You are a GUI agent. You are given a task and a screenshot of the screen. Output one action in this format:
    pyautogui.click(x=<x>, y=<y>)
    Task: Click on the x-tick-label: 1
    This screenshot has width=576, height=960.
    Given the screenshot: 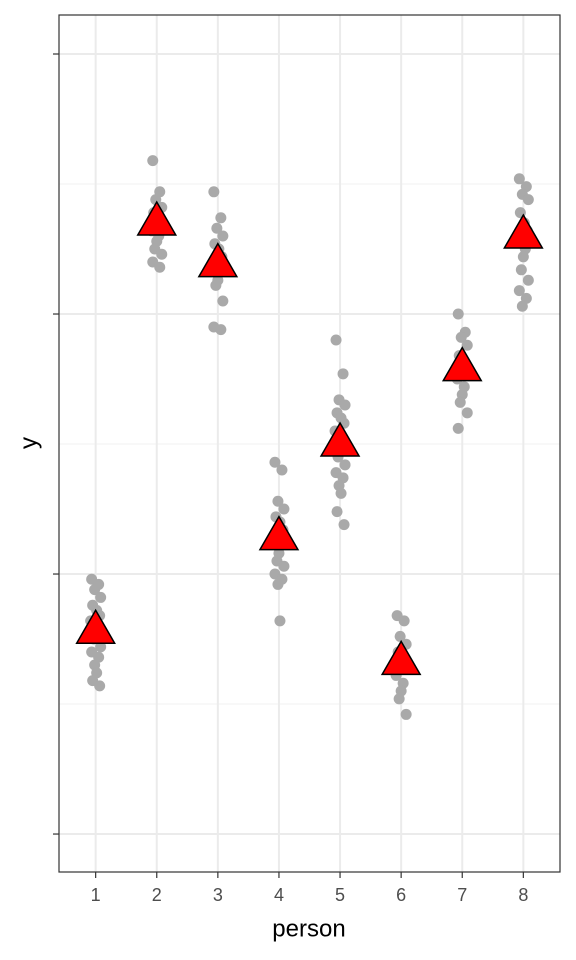 What is the action you would take?
    pyautogui.click(x=96, y=895)
    